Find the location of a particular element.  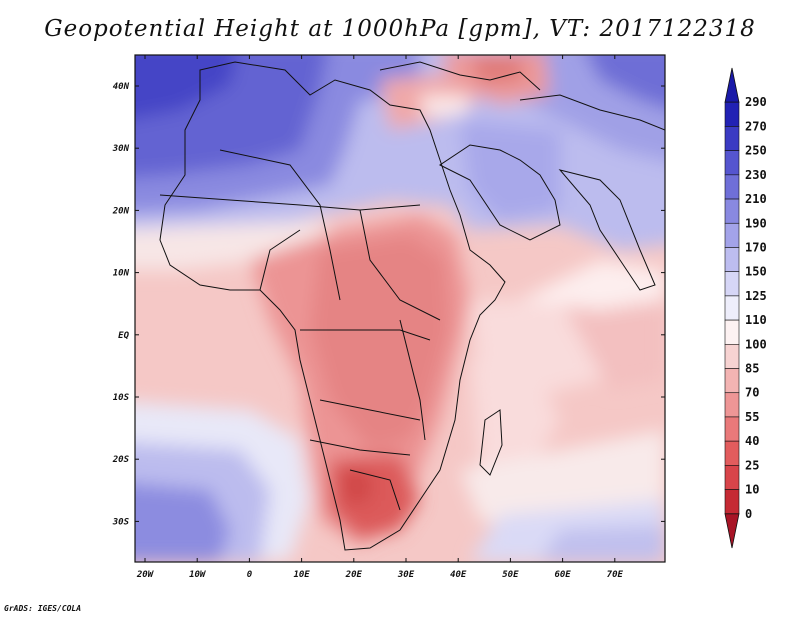

colorbar-label: 25 is located at coordinates (752, 465).